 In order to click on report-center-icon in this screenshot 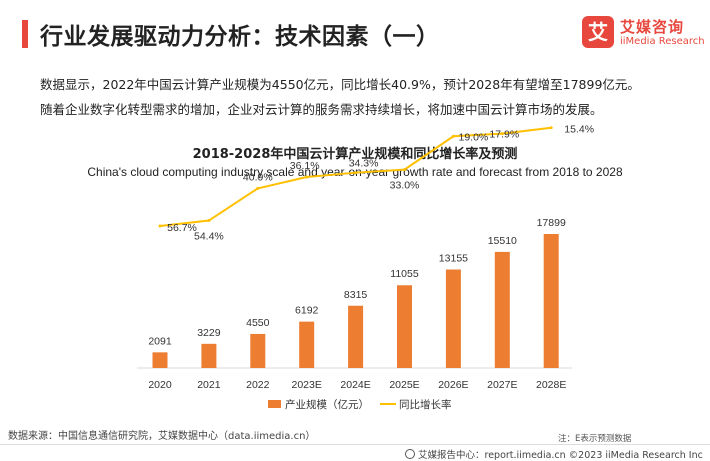, I will do `click(410, 454)`.